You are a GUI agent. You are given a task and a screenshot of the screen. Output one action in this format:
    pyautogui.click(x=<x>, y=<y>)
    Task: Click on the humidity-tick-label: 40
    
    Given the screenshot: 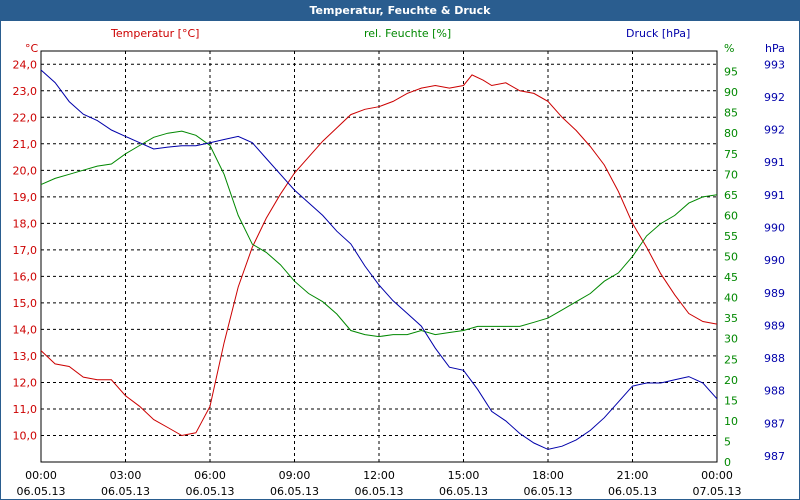 What is the action you would take?
    pyautogui.click(x=731, y=298)
    